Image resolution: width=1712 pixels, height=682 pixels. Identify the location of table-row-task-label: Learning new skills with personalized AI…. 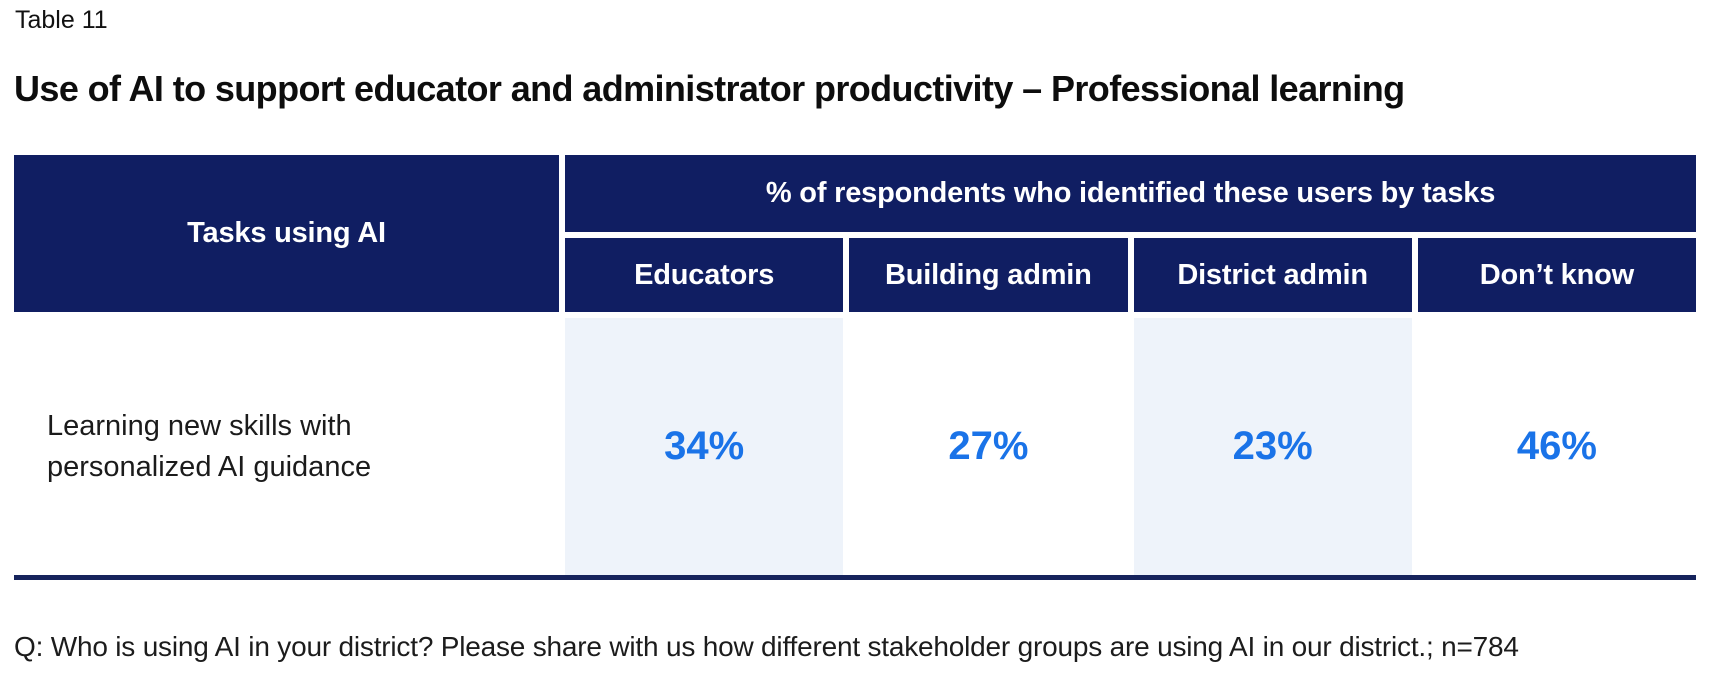
(286, 446).